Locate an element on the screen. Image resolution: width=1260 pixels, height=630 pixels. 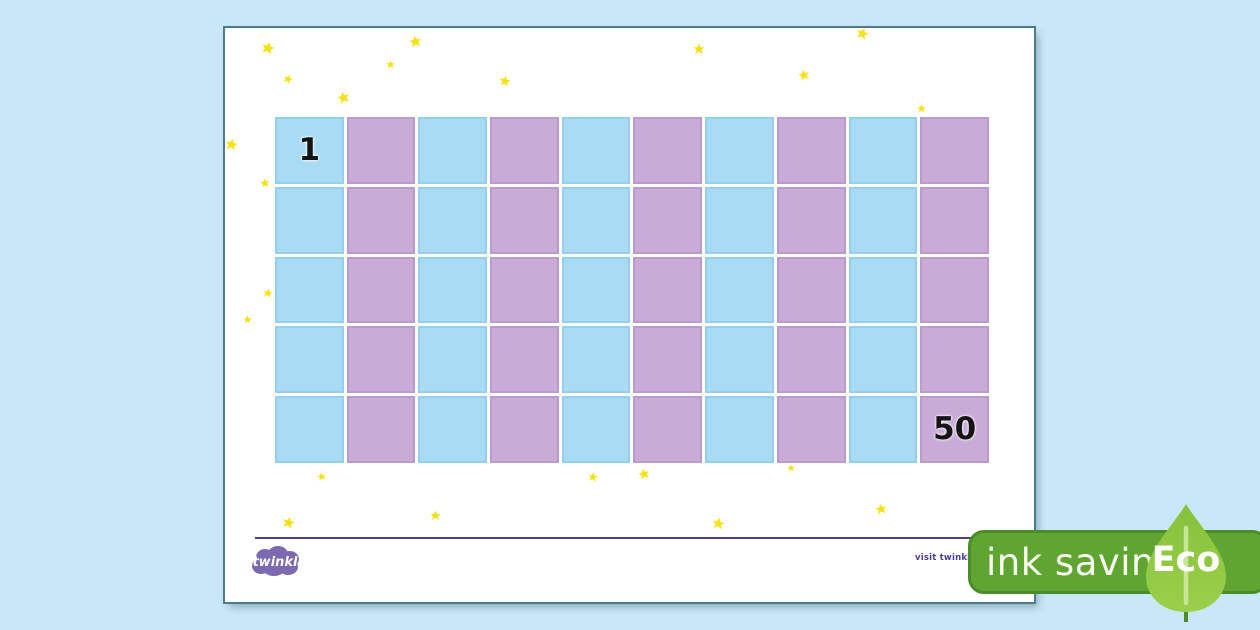
footer-rule is located at coordinates (630, 538).